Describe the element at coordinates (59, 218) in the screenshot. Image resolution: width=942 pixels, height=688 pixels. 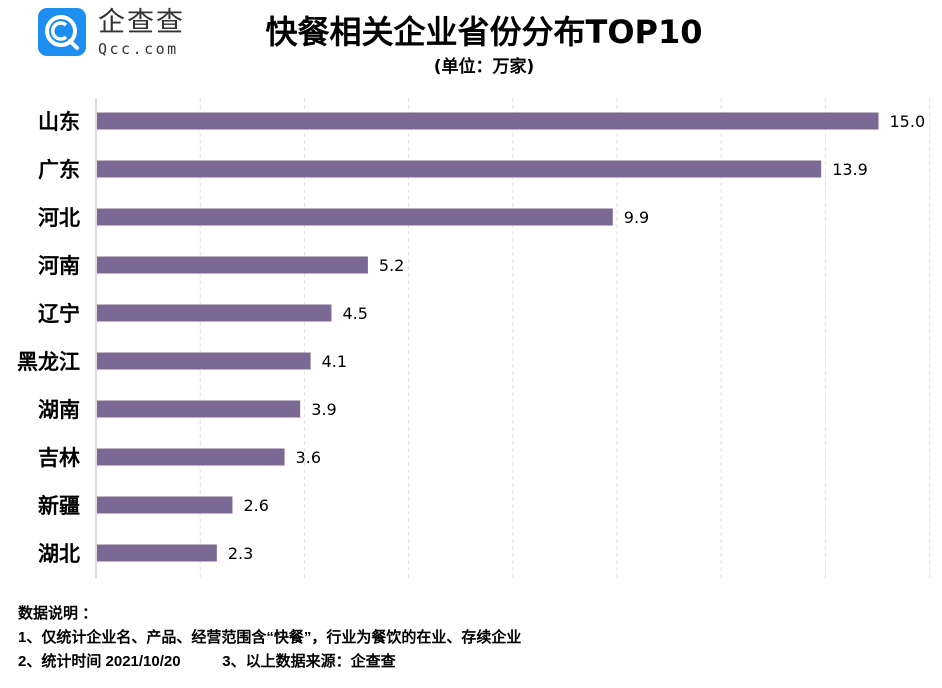
I see `category-label: 河北` at that location.